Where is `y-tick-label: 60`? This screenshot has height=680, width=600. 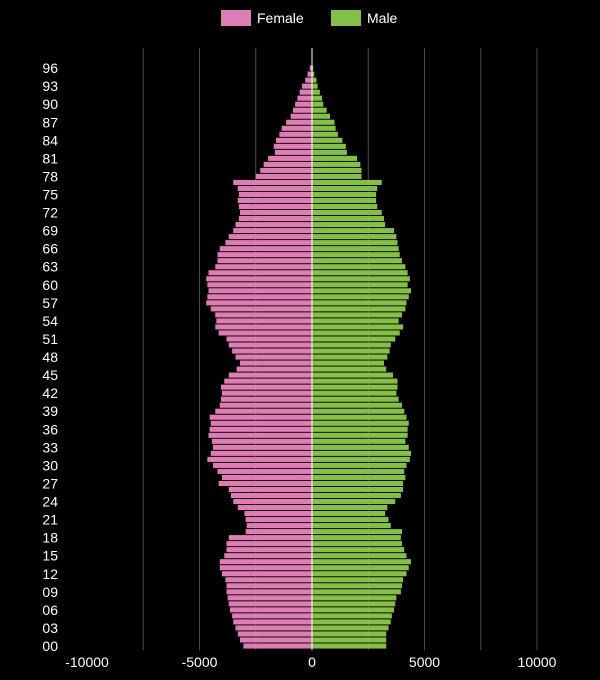
y-tick-label: 60 is located at coordinates (50, 285).